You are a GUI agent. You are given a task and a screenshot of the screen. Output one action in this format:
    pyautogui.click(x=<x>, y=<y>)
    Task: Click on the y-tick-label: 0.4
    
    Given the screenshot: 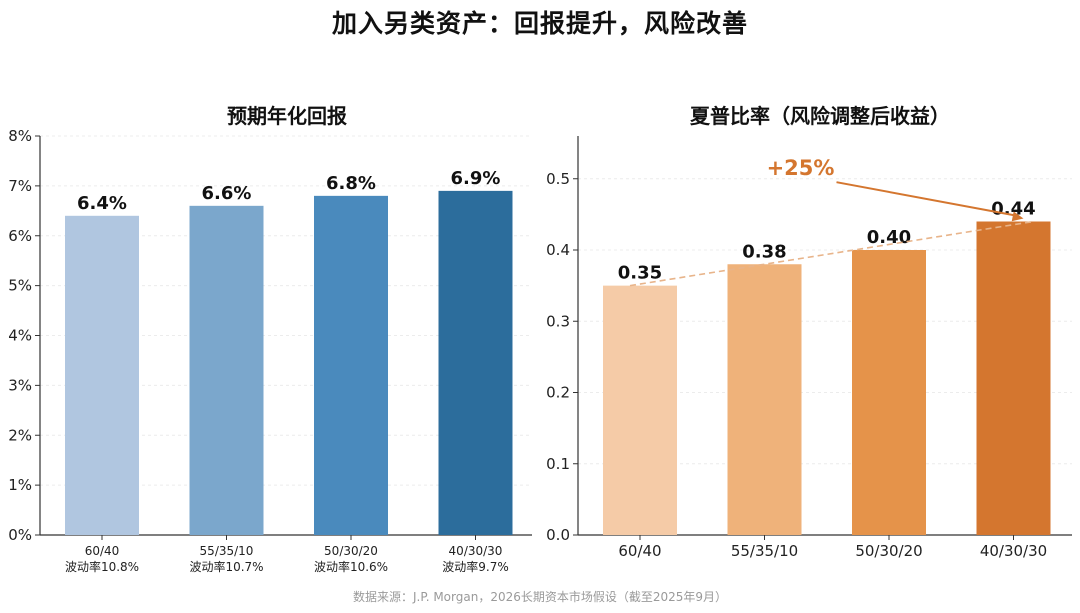 What is the action you would take?
    pyautogui.click(x=558, y=250)
    